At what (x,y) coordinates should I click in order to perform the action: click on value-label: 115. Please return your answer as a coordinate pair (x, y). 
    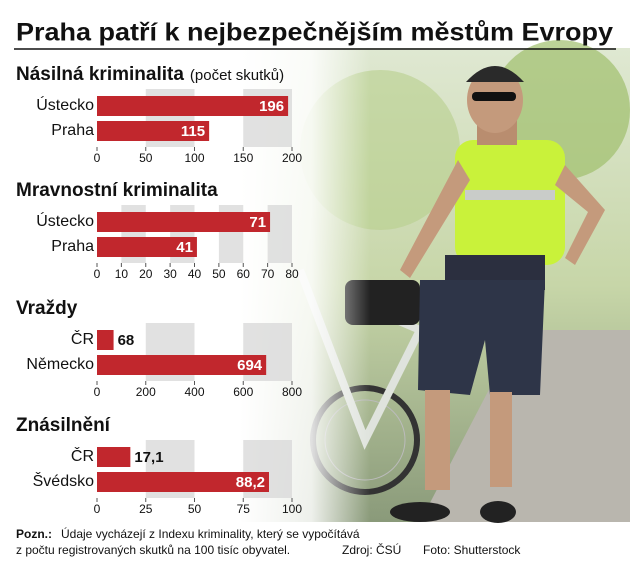
    Looking at the image, I should click on (193, 131).